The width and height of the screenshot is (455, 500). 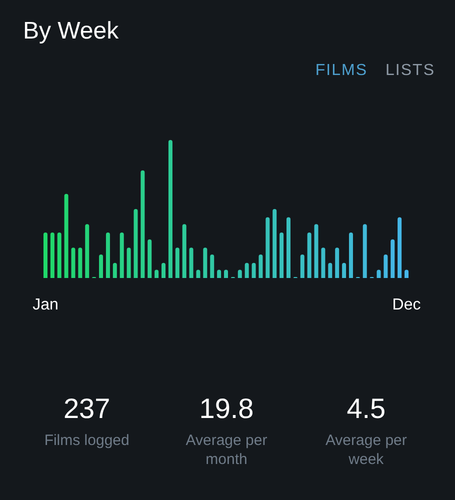 What do you see at coordinates (45, 305) in the screenshot?
I see `x-tick-label: Jan` at bounding box center [45, 305].